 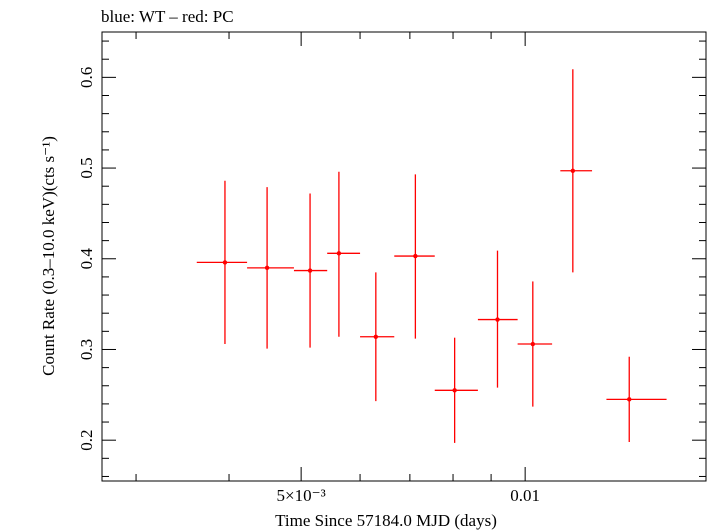 What do you see at coordinates (386, 520) in the screenshot?
I see `x-axis-label: Time Since 57184.0 MJD (days)` at bounding box center [386, 520].